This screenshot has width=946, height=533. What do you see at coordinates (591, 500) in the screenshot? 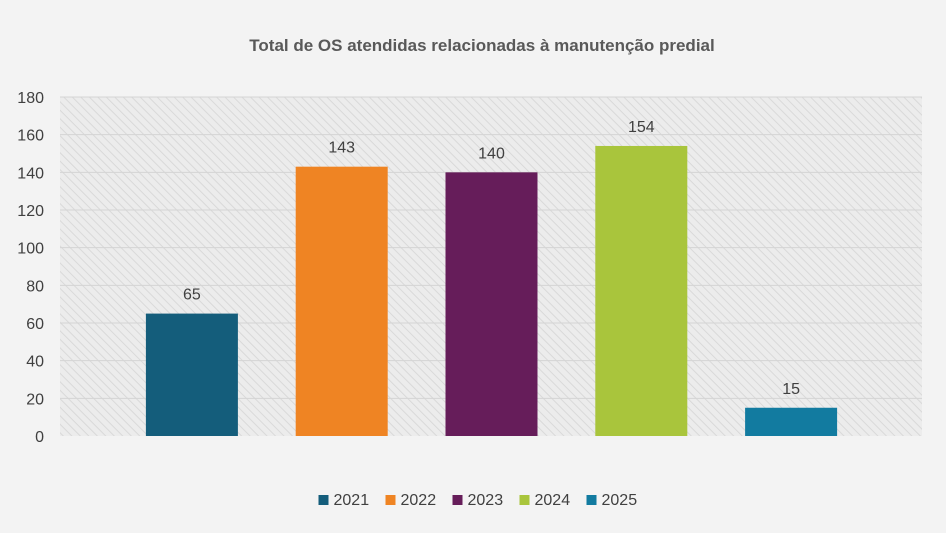
I see `legend-swatch-2025` at bounding box center [591, 500].